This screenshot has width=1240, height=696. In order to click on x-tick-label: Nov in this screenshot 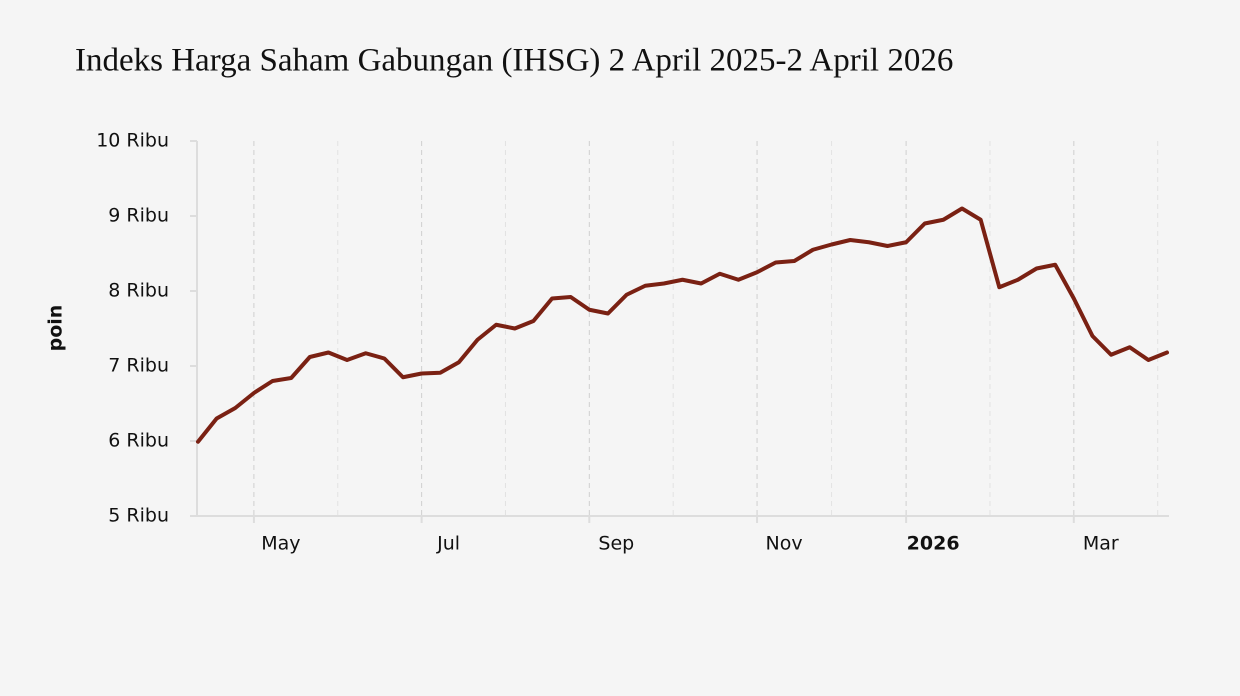, I will do `click(783, 544)`.